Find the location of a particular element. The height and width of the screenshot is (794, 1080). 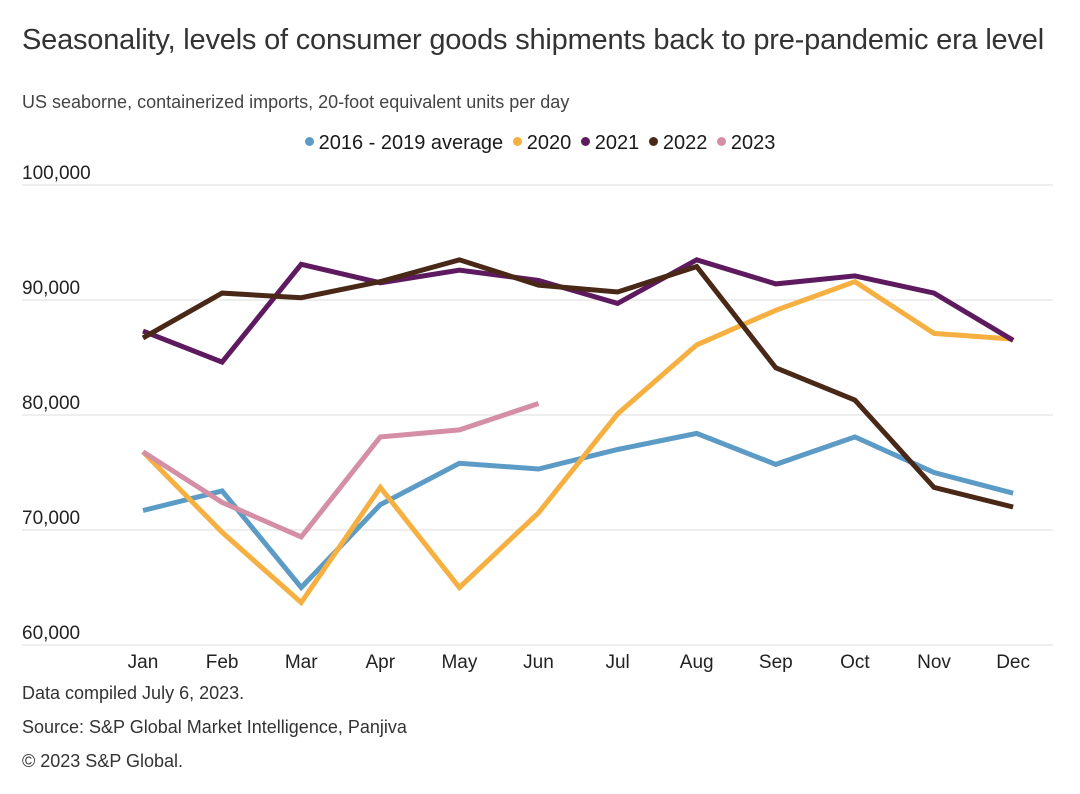

legend-item: 2020 is located at coordinates (542, 143).